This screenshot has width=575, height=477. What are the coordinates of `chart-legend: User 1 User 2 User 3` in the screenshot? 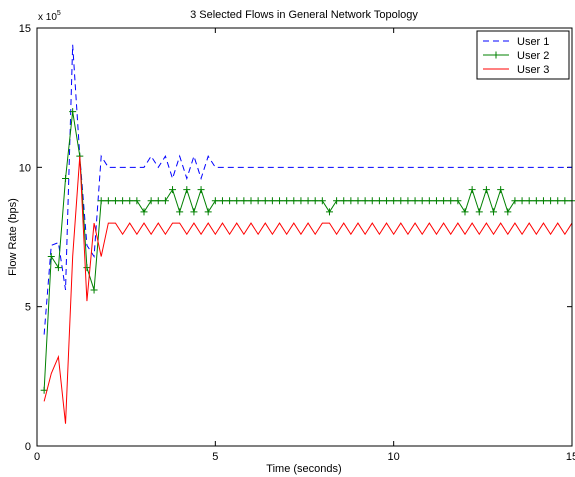 It's located at (523, 55).